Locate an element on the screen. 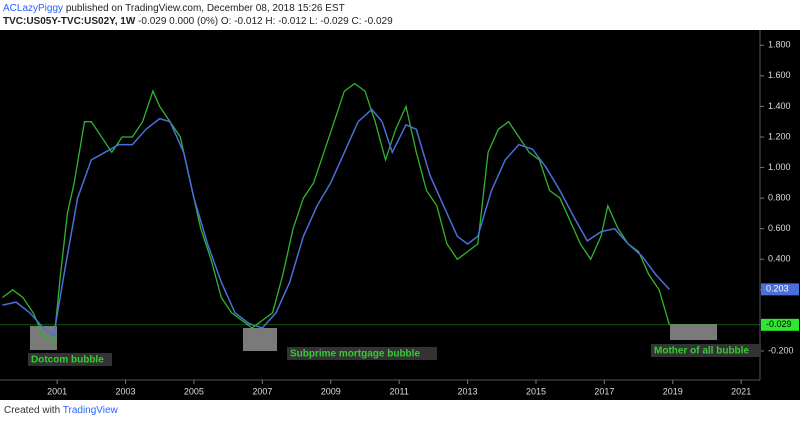 The height and width of the screenshot is (423, 800). x-tick-label: 2003 is located at coordinates (126, 391).